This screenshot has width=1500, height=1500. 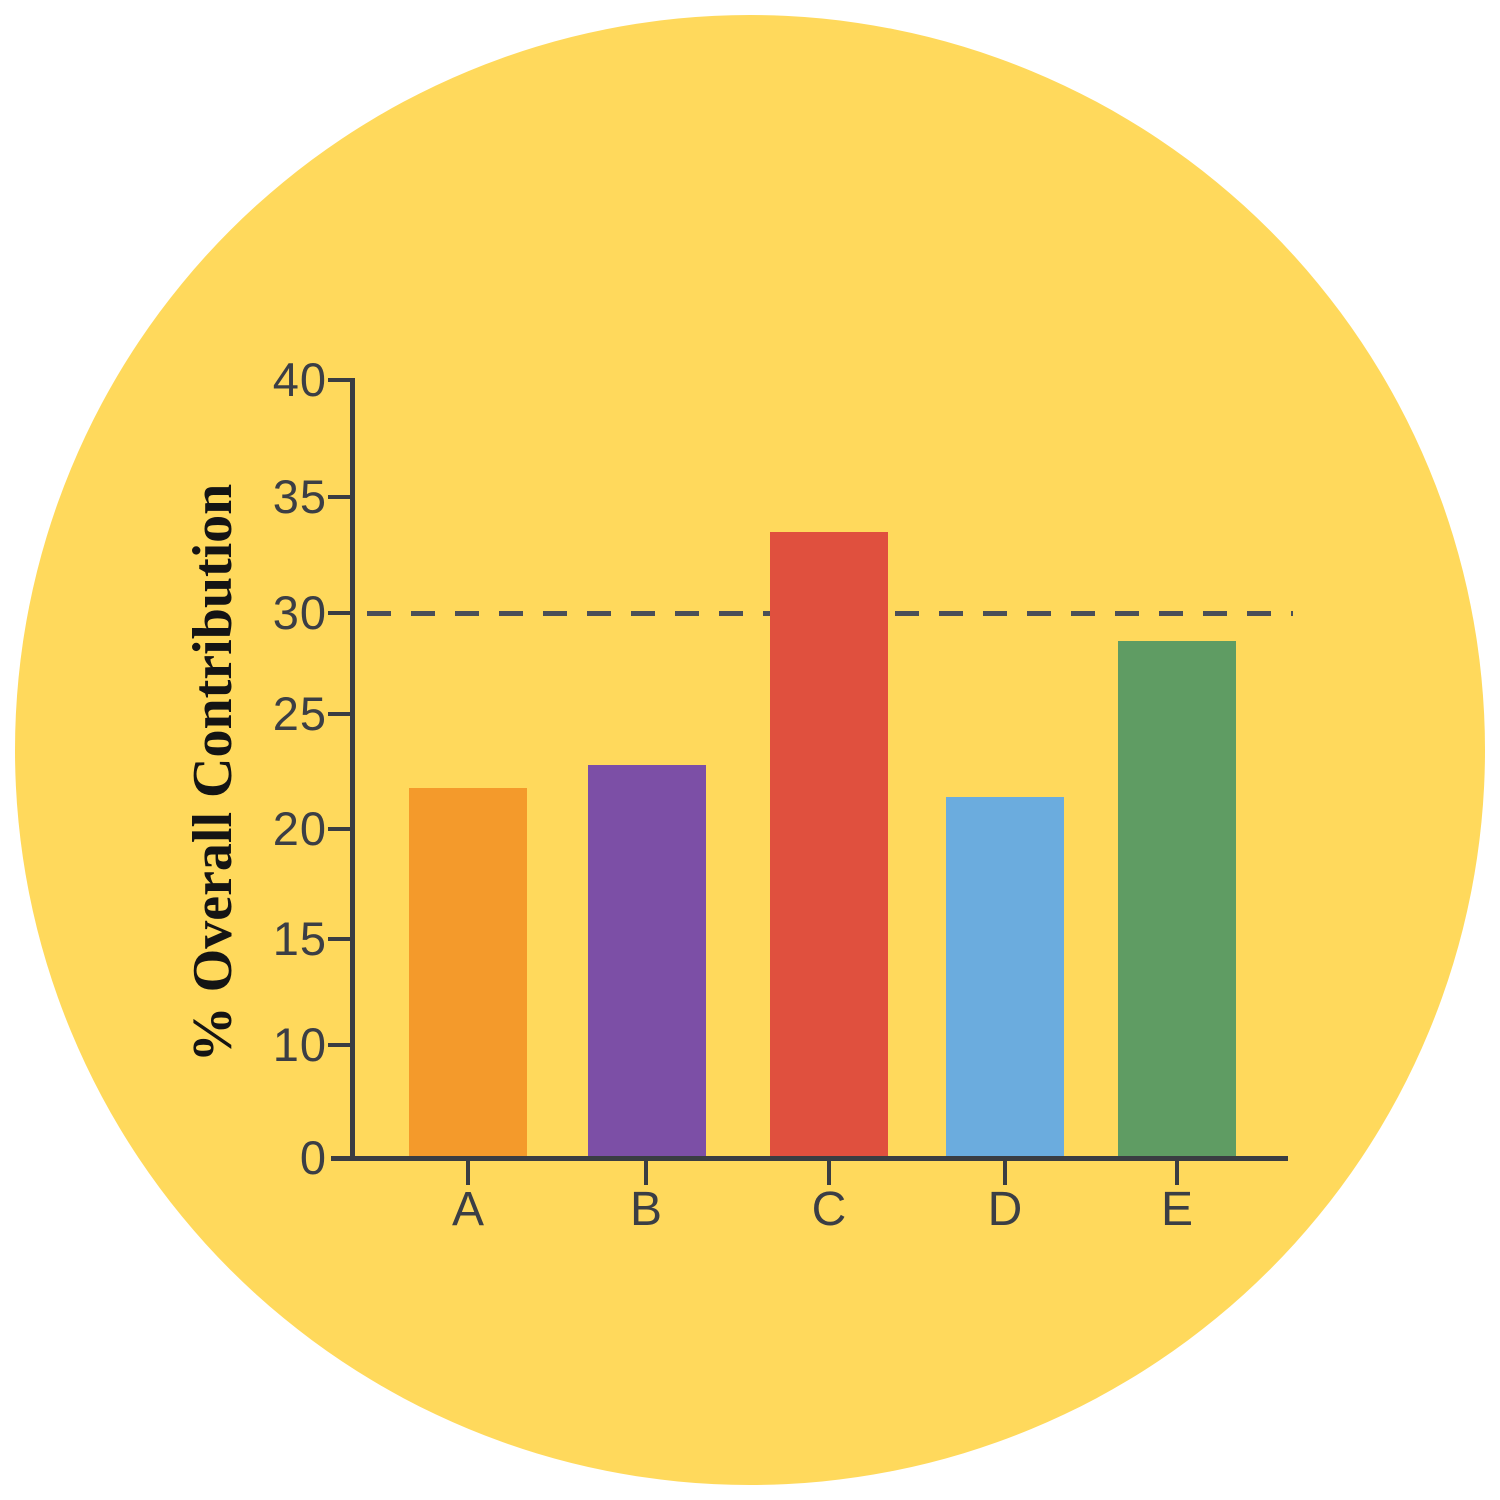 I want to click on bar-C, so click(x=829, y=844).